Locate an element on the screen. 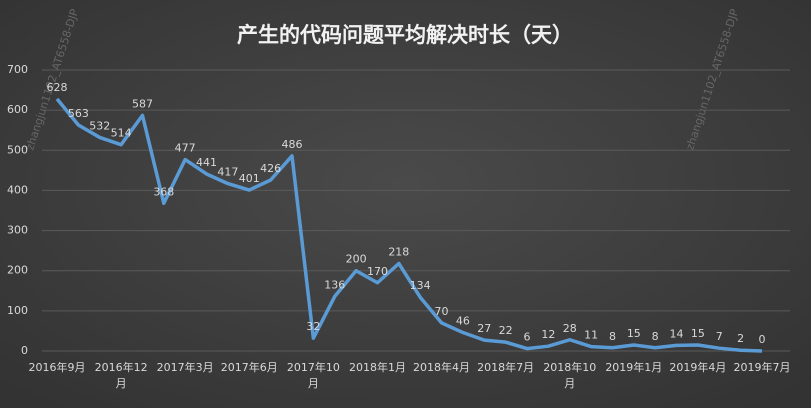  data-label: 7 is located at coordinates (719, 336).